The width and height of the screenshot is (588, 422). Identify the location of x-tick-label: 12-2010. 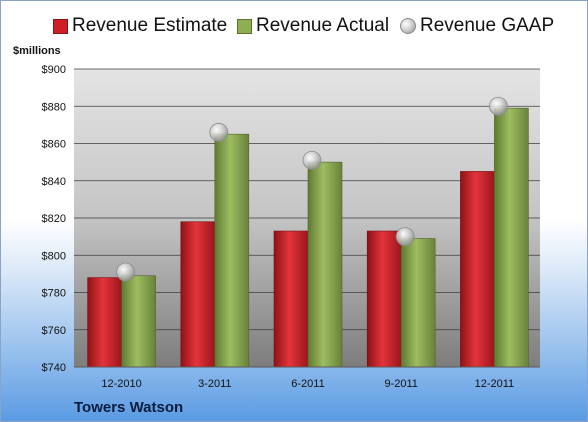
(121, 384).